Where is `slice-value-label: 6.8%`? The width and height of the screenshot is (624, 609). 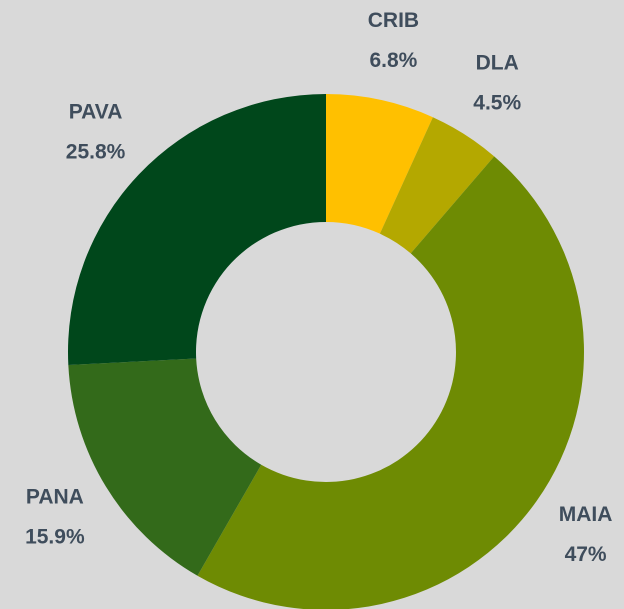
slice-value-label: 6.8% is located at coordinates (393, 60).